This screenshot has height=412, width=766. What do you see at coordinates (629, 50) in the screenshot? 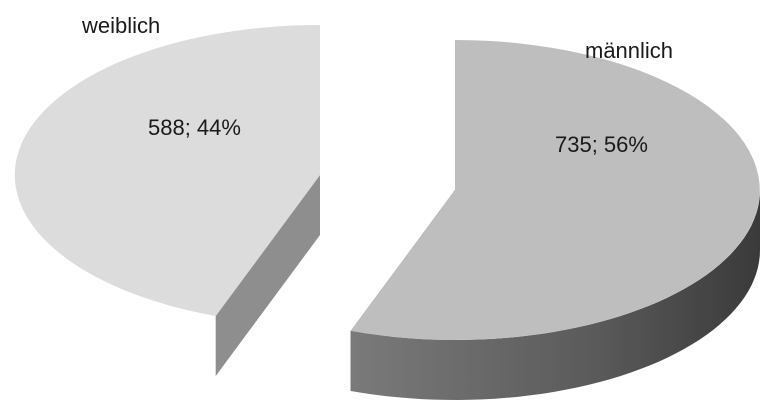
I see `category-label-maennlich: männlich` at bounding box center [629, 50].